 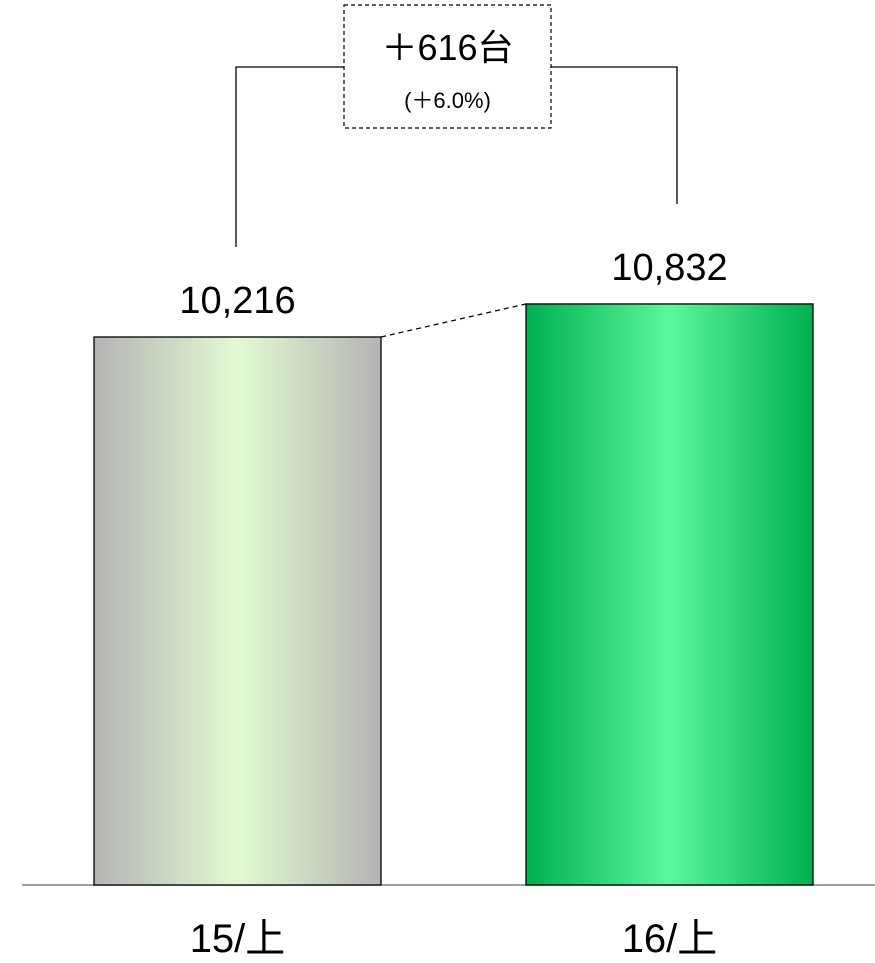 I want to click on difference-callout-box, so click(x=447, y=66).